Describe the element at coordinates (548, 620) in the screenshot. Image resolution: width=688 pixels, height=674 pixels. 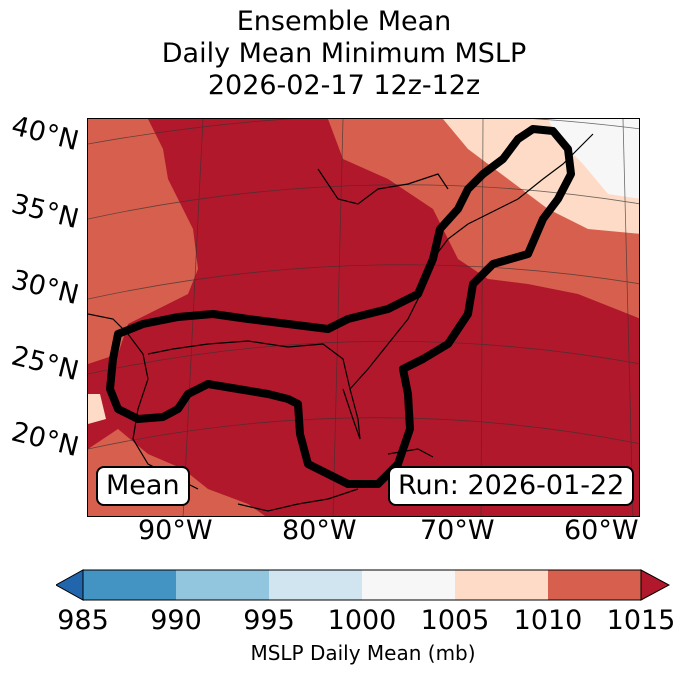
I see `cbar-tick-1010: 1010` at that location.